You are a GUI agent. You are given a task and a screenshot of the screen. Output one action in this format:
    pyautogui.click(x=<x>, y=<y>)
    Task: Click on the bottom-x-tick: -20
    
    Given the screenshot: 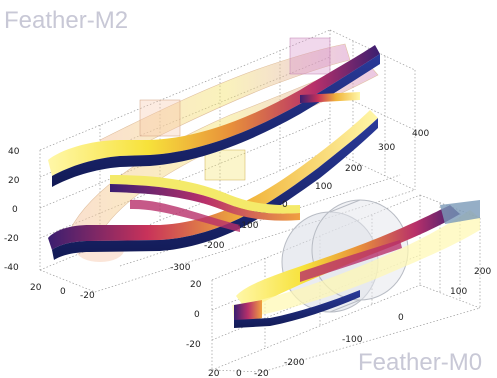 What is the action you would take?
    pyautogui.click(x=261, y=373)
    